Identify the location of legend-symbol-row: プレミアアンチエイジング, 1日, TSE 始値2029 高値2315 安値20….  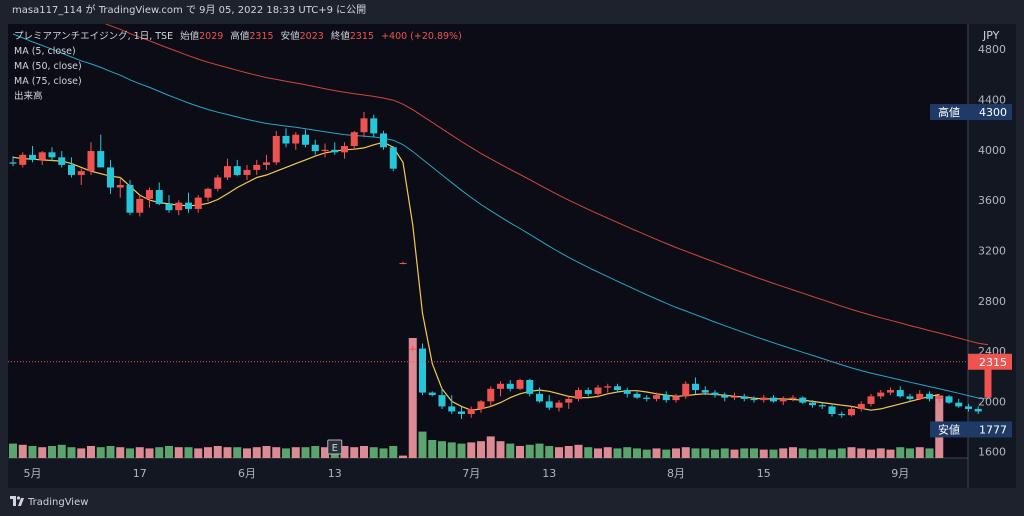
(238, 36).